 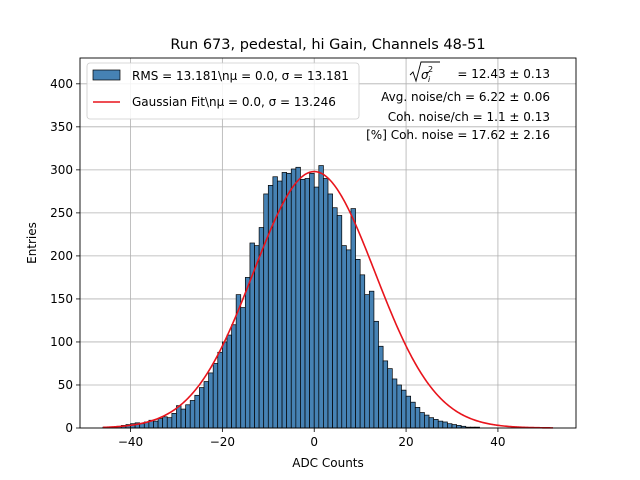 What do you see at coordinates (32, 243) in the screenshot?
I see `y-axis-label: Entries` at bounding box center [32, 243].